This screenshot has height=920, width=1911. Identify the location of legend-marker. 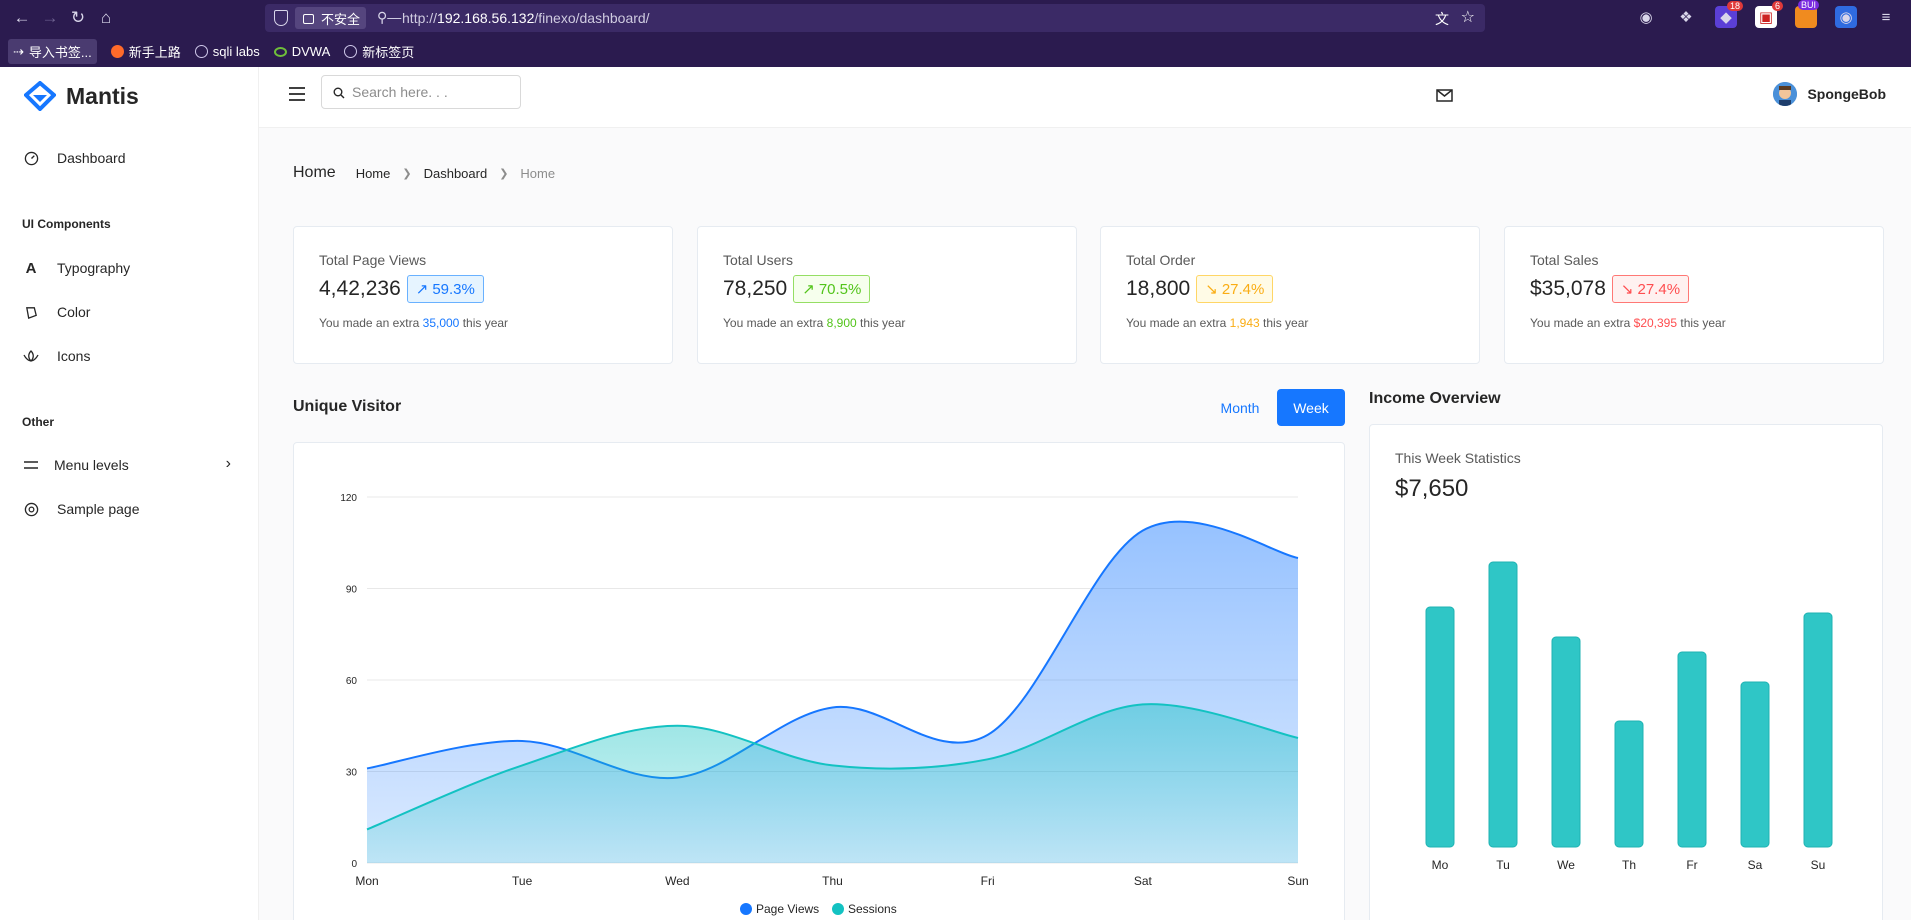
(746, 909).